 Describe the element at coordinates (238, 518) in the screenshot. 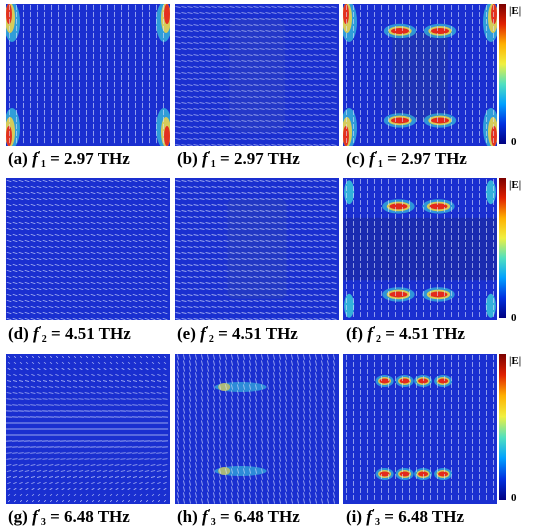

I see `caption-h: (h) f'3 = 6.48 THz` at that location.